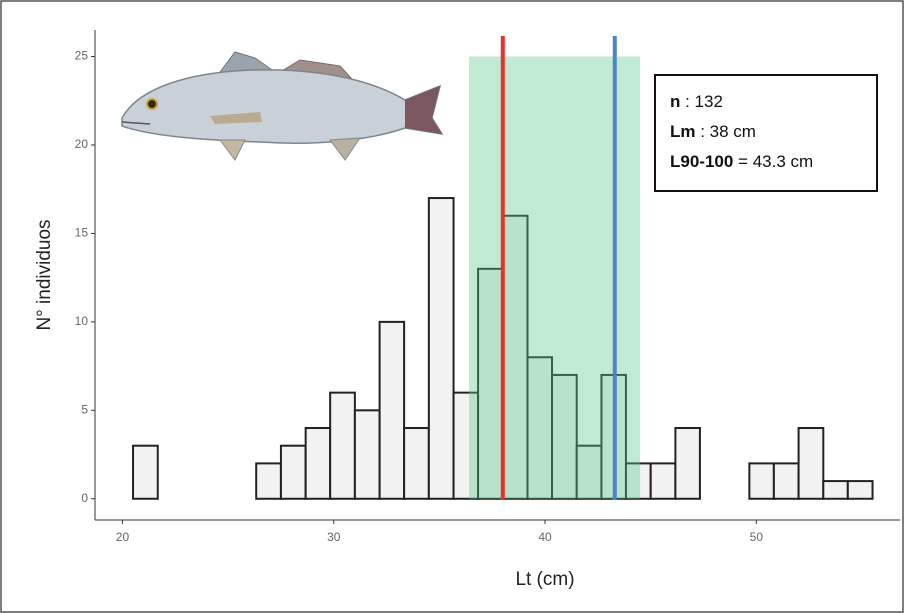 The height and width of the screenshot is (613, 904). I want to click on annotation-key: Lm, so click(683, 131).